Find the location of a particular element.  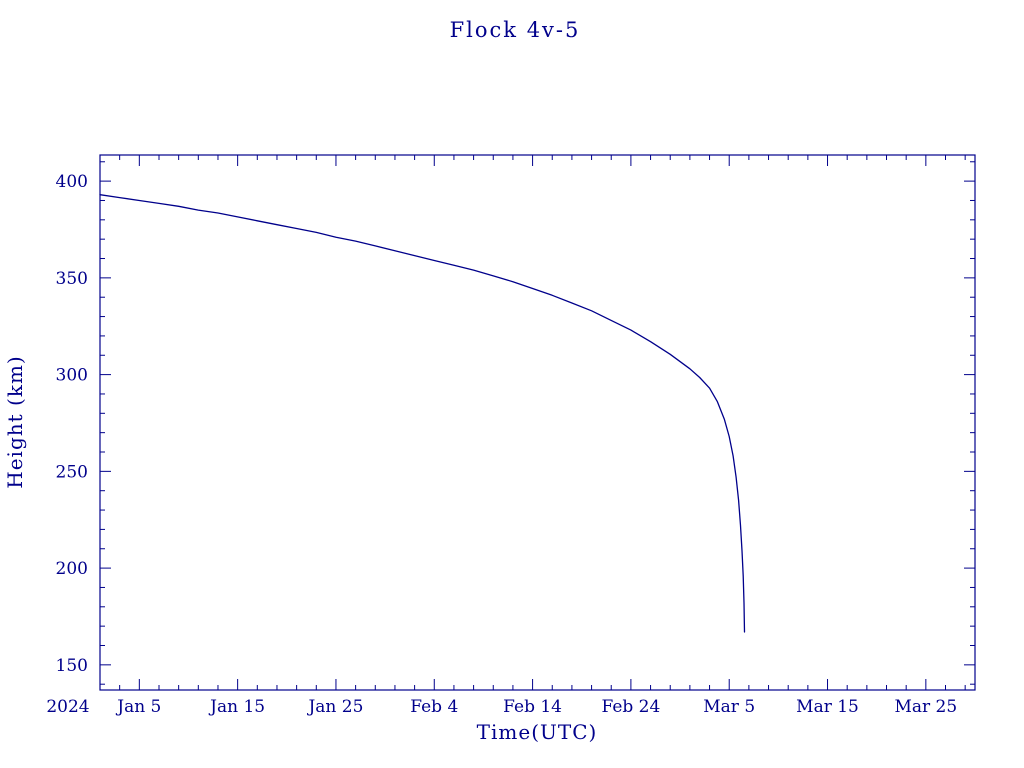

x-tick-label: Jan 25 is located at coordinates (334, 707).